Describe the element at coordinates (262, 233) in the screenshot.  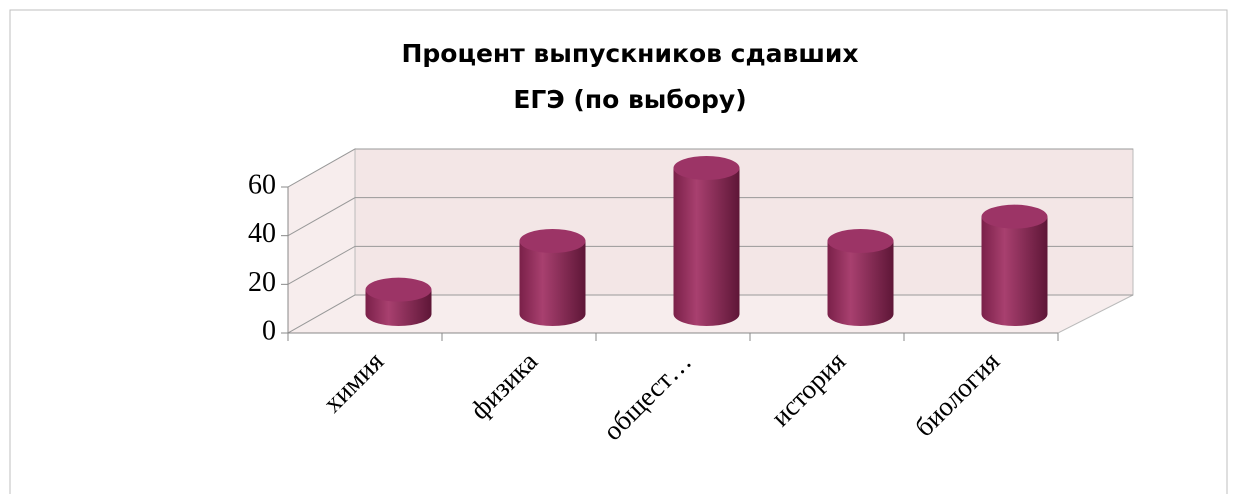
I see `y-tick-label: 40` at that location.